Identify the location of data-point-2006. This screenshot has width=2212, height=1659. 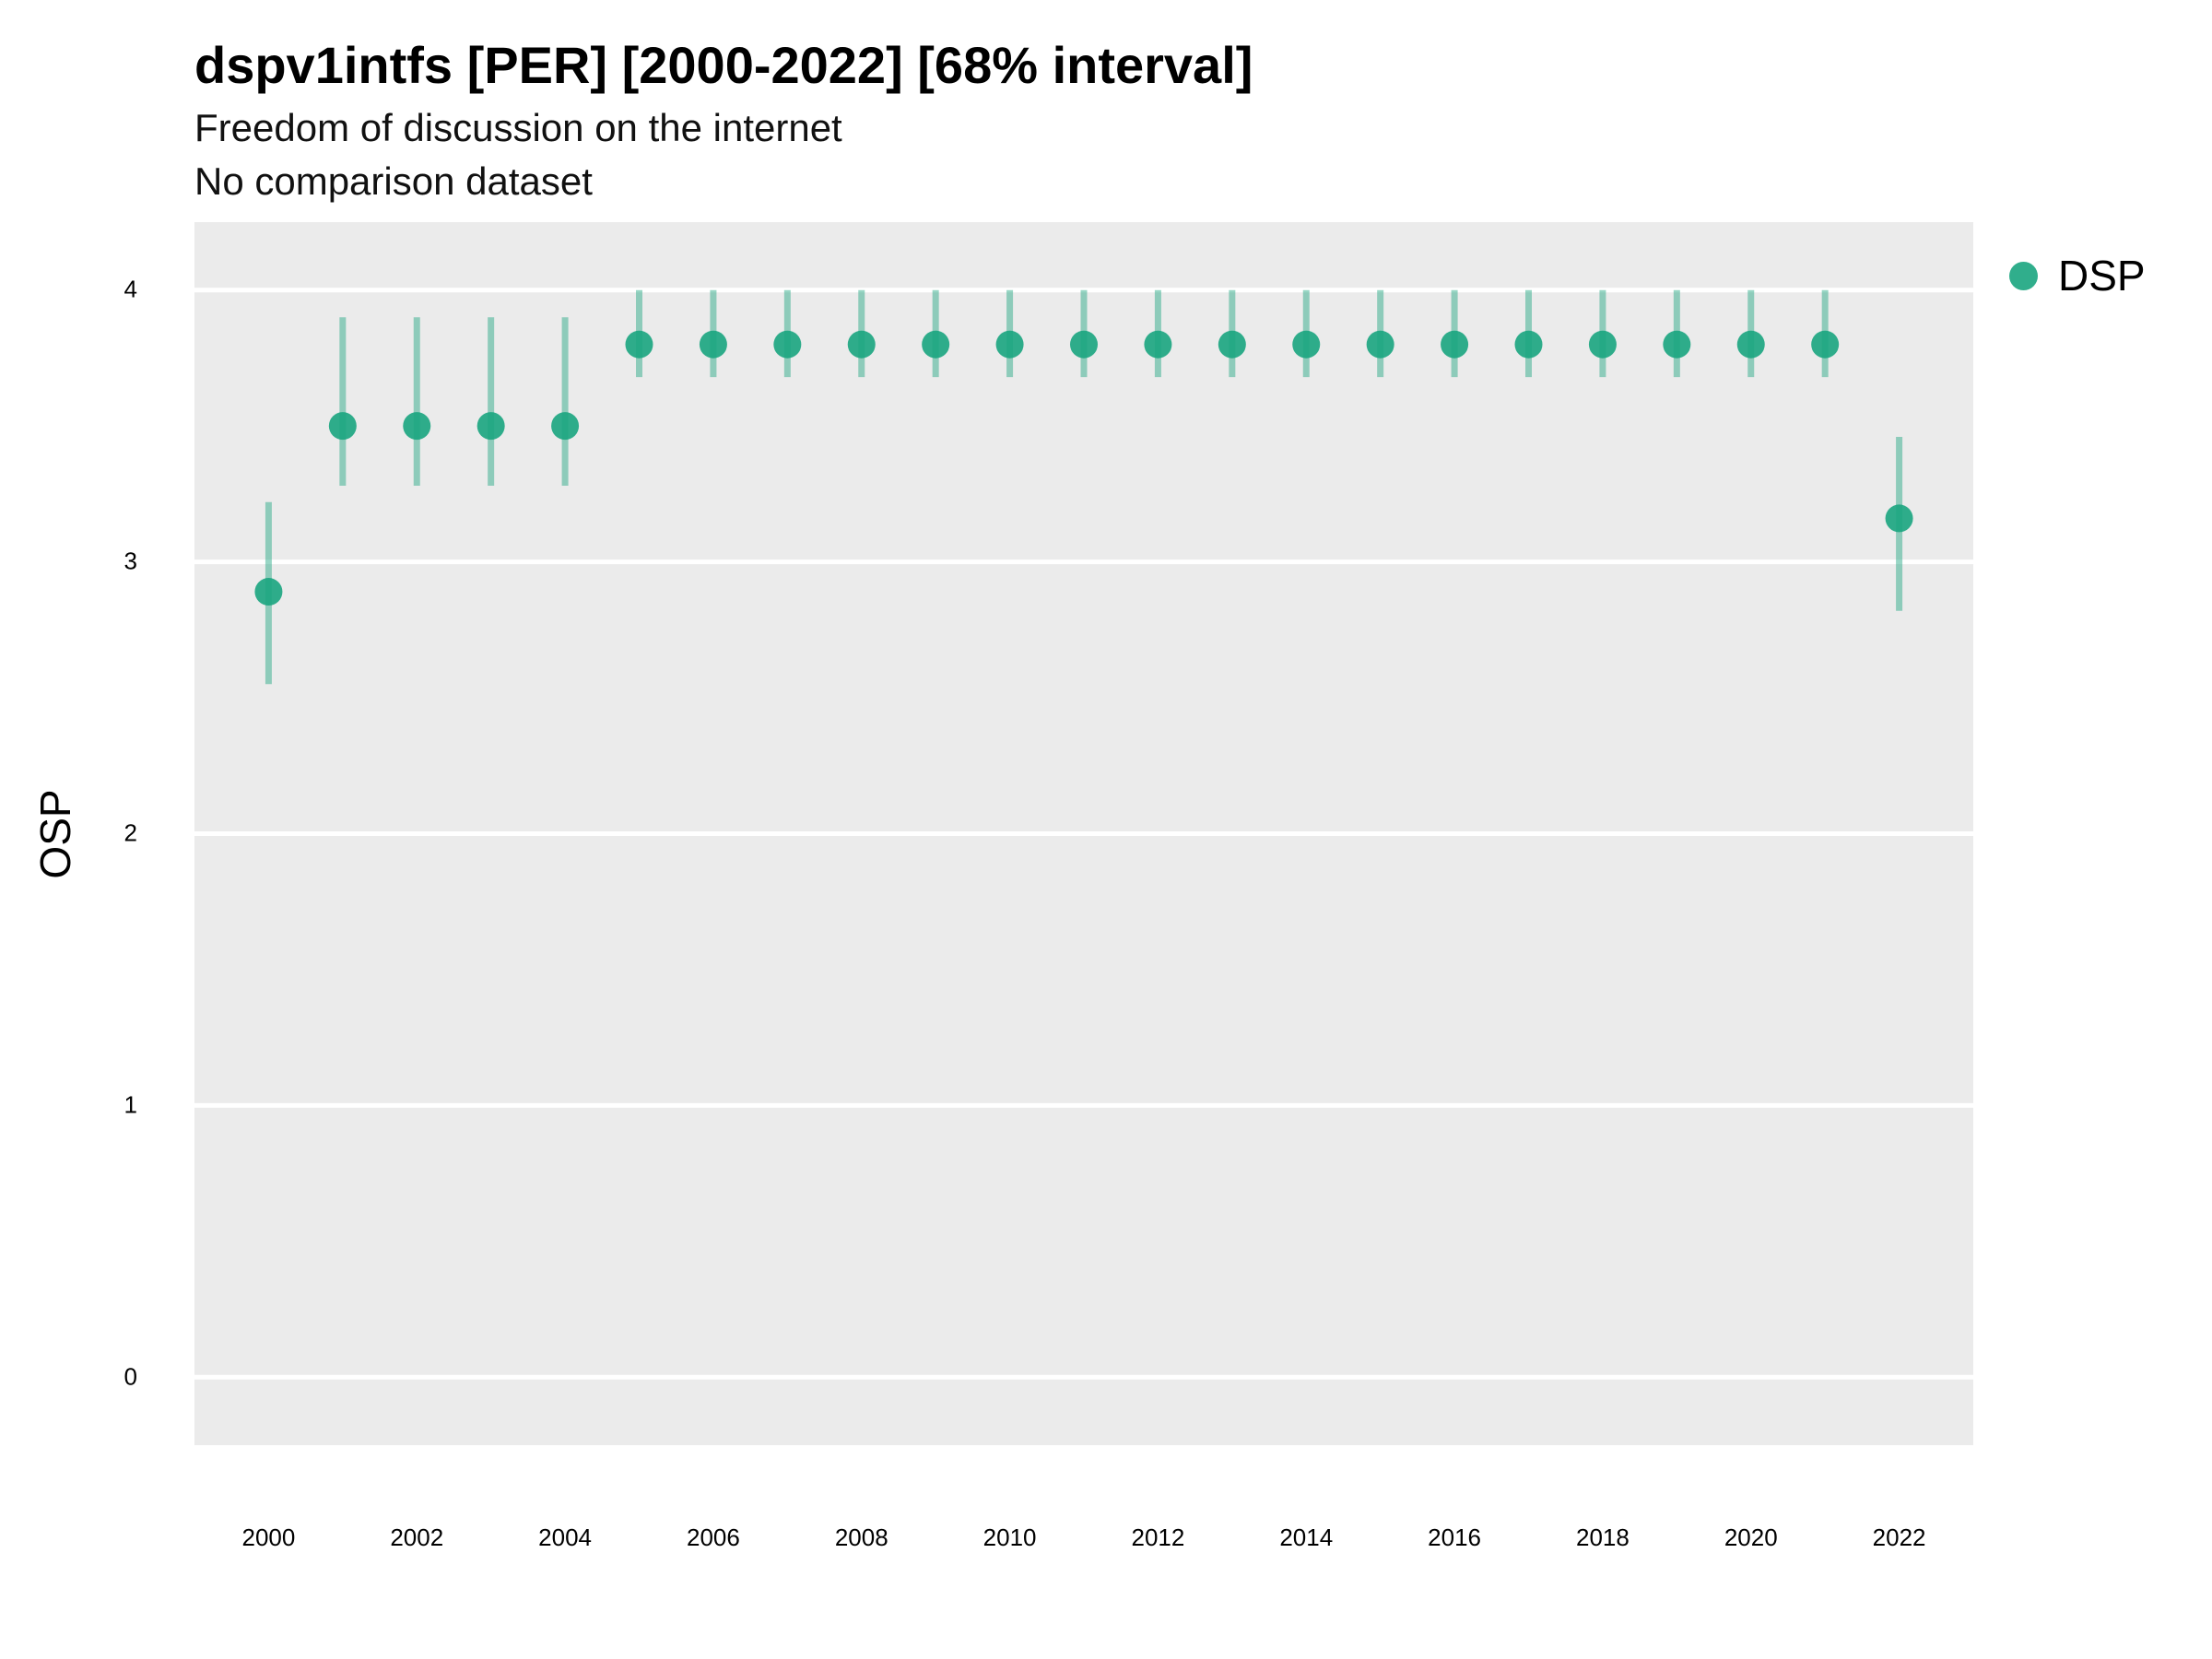
(713, 344).